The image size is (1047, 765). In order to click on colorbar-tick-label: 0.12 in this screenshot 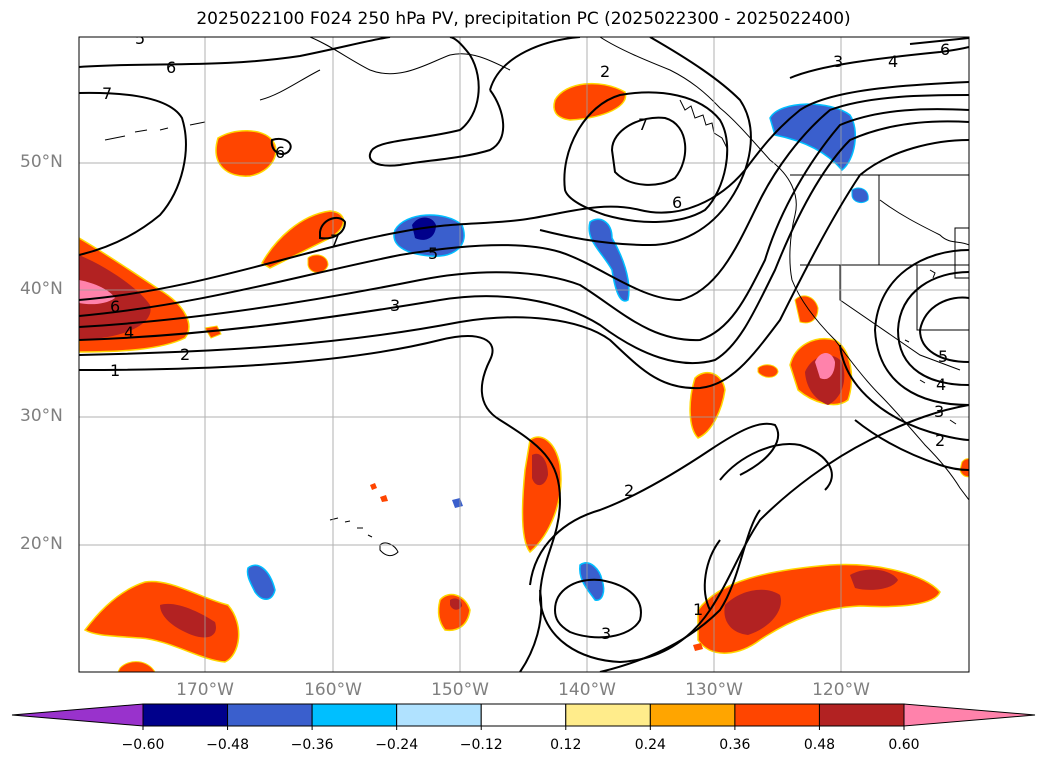, I will do `click(566, 745)`.